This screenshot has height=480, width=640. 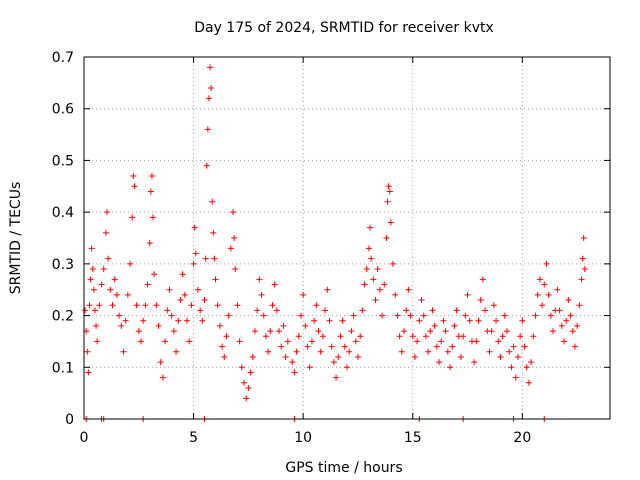 I want to click on x-tick-label: 10, so click(x=303, y=438).